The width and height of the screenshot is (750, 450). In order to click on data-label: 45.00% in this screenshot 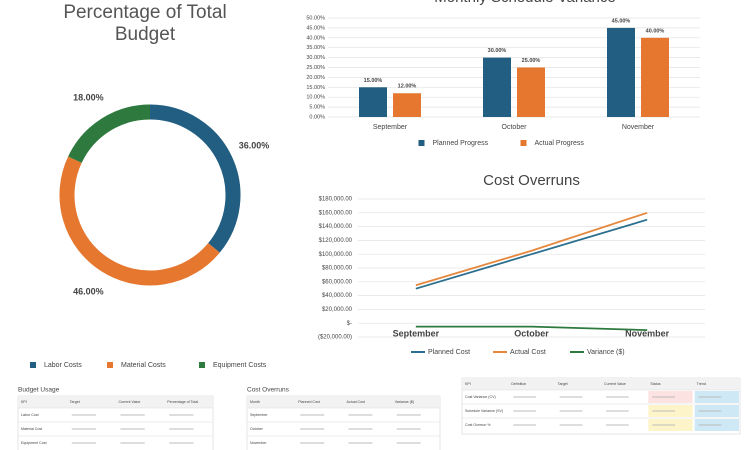, I will do `click(621, 21)`.